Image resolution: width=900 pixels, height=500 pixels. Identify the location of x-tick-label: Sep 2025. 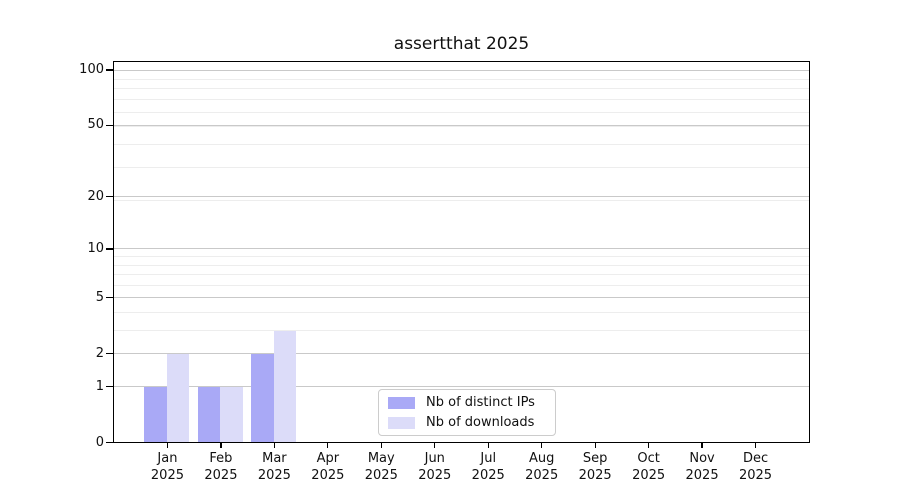
(595, 467).